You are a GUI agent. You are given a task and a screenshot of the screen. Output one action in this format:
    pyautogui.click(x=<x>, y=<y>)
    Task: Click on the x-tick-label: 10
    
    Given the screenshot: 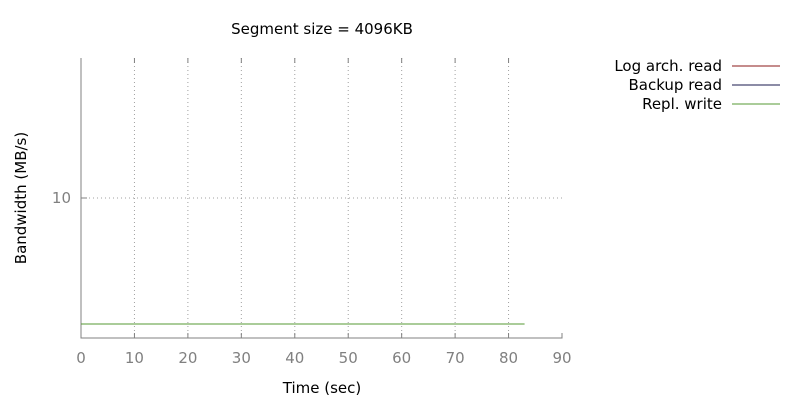 What is the action you would take?
    pyautogui.click(x=134, y=358)
    